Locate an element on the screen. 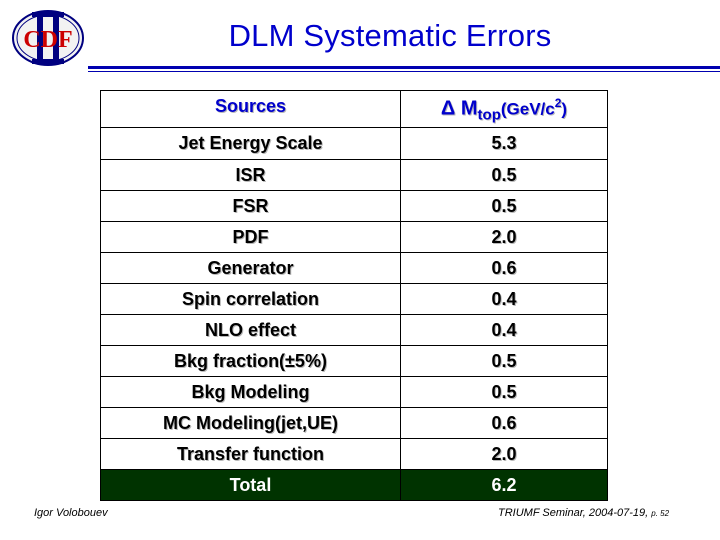  table-row: Spin correlation 0.4 is located at coordinates (354, 299).